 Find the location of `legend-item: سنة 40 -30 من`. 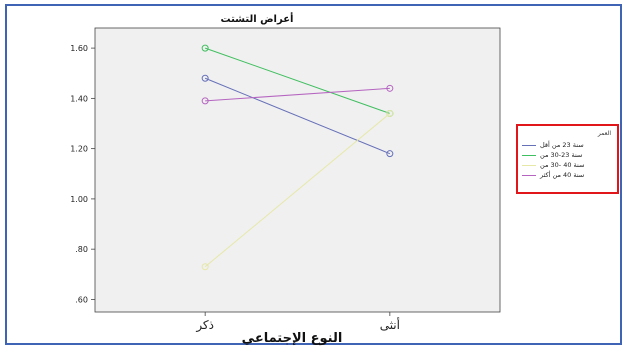

legend-item: سنة 40 -30 من is located at coordinates (568, 165).